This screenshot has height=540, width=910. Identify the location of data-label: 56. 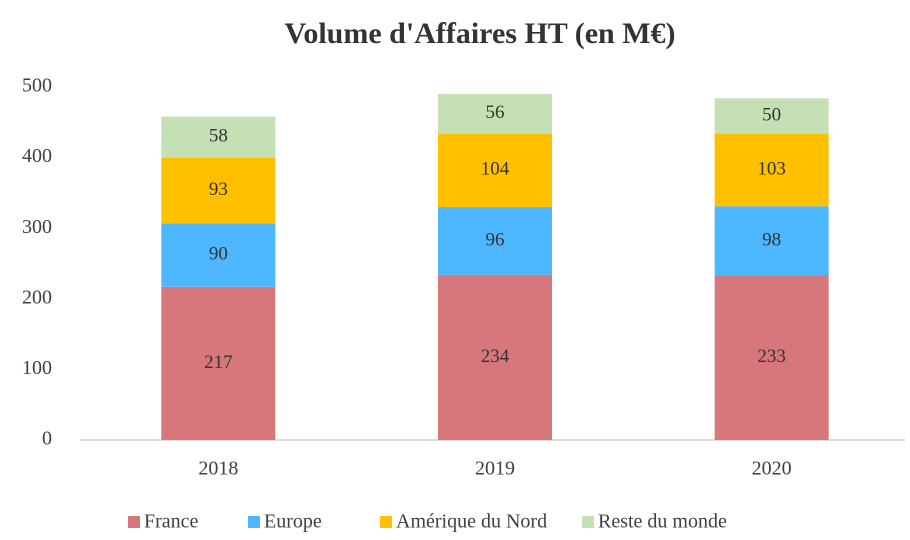
(495, 112).